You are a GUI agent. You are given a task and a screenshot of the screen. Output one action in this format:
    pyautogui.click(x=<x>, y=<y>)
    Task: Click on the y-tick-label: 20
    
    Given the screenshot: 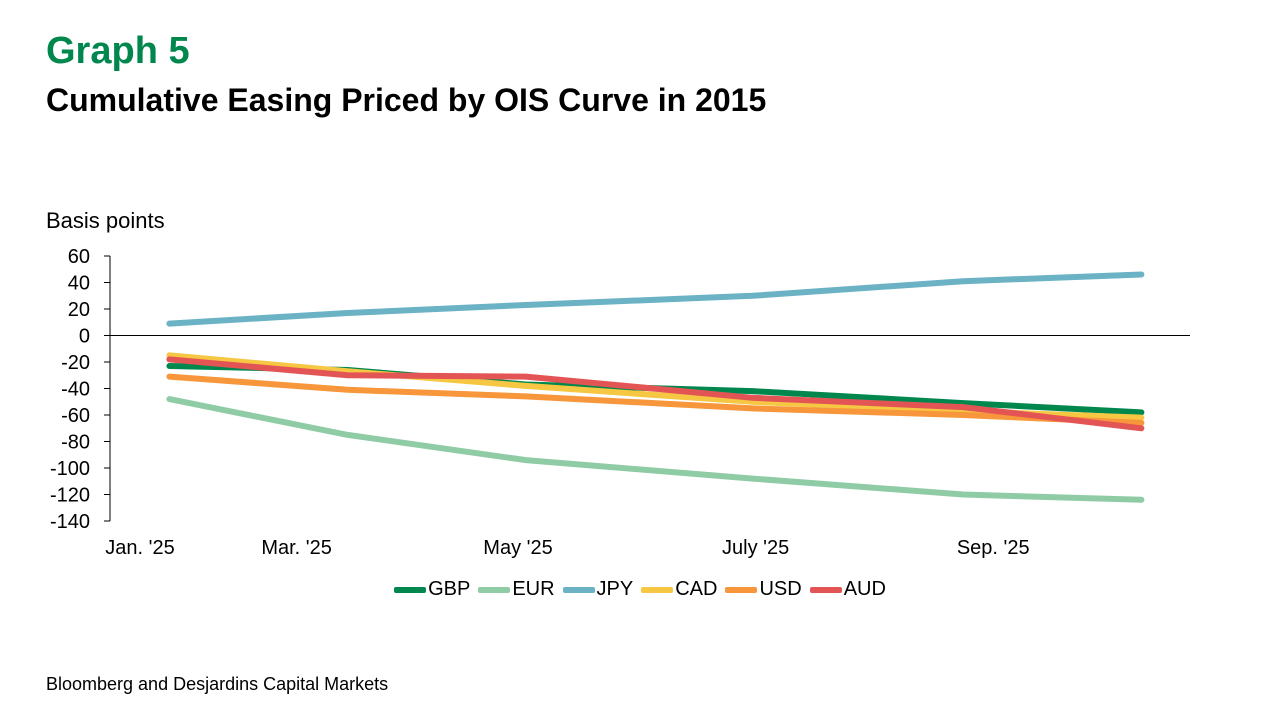 What is the action you would take?
    pyautogui.click(x=79, y=310)
    